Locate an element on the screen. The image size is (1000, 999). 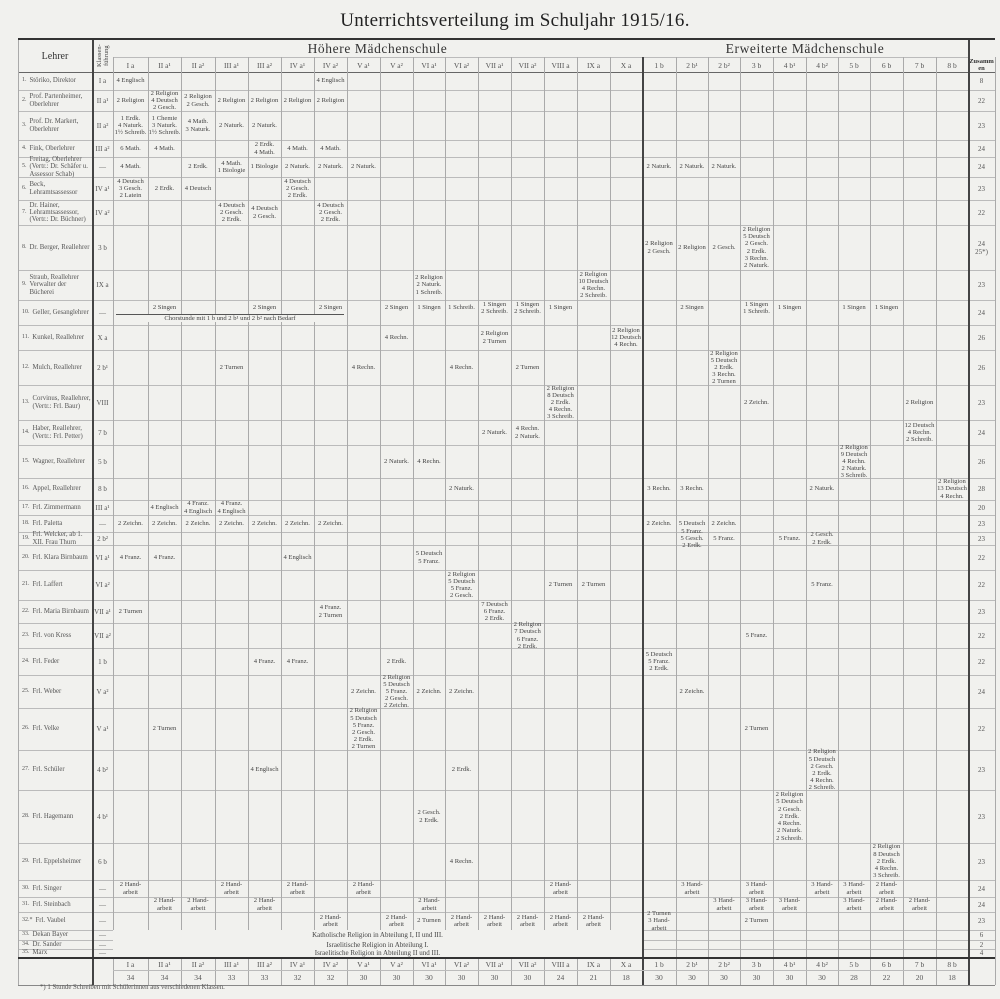
totals-class-label-3b: 3 b is located at coordinates (756, 964).